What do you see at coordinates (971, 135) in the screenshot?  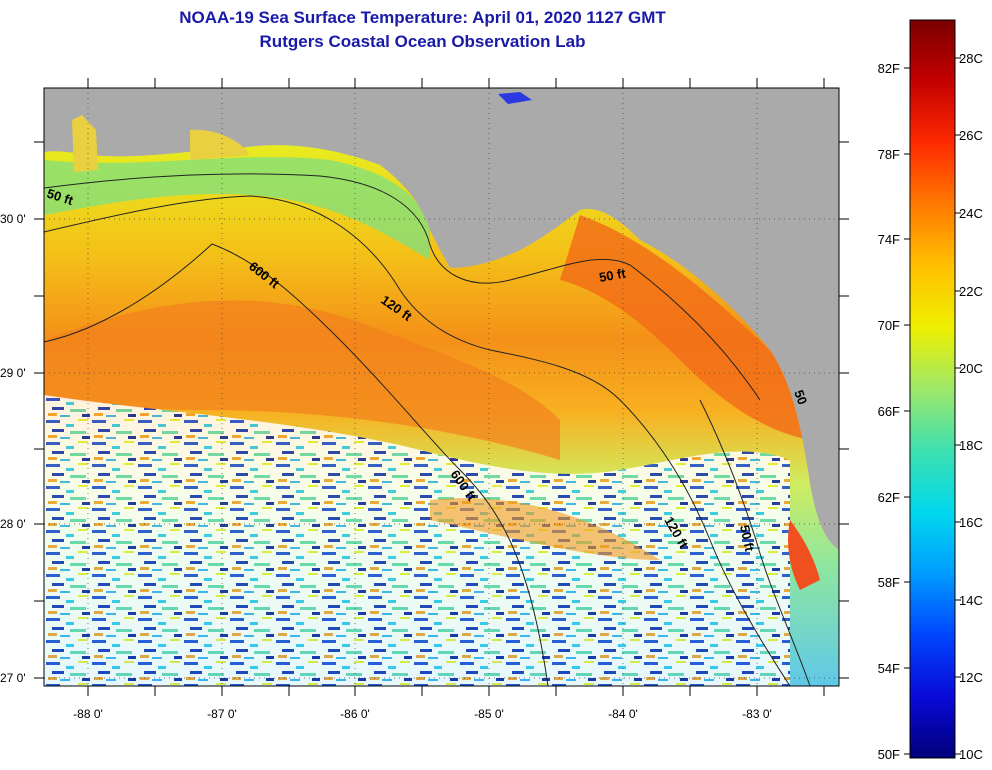 I see `colorbar-label-c: 26C` at bounding box center [971, 135].